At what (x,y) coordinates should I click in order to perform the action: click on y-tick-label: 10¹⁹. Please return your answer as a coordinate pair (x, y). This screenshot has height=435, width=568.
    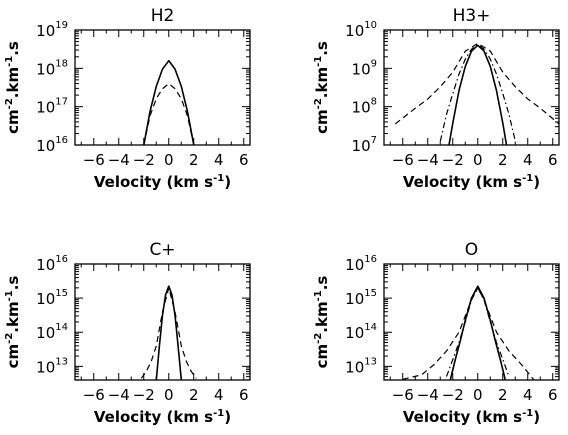
    Looking at the image, I should click on (52, 30).